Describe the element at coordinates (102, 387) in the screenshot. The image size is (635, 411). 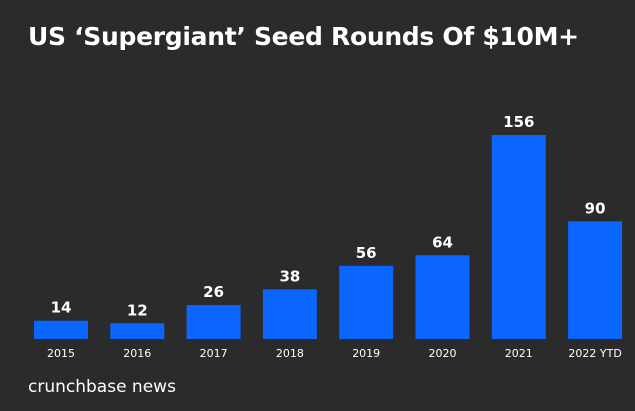
I see `crunchbase-news-logo: crunchbase news` at that location.